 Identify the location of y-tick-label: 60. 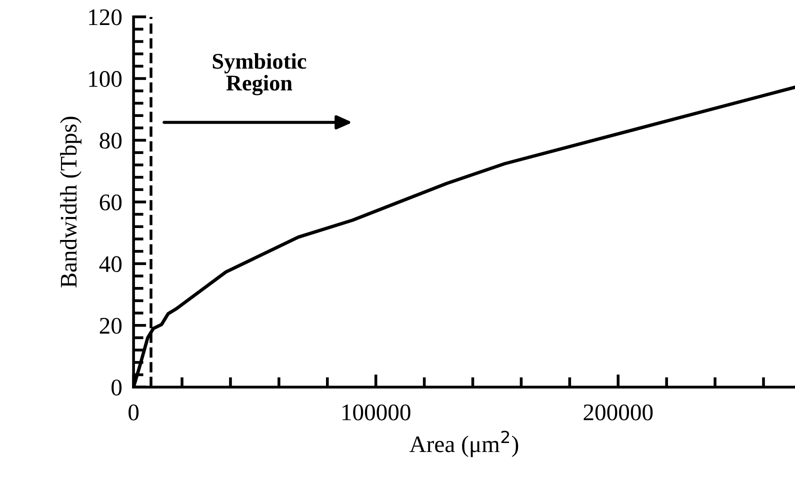
(111, 202).